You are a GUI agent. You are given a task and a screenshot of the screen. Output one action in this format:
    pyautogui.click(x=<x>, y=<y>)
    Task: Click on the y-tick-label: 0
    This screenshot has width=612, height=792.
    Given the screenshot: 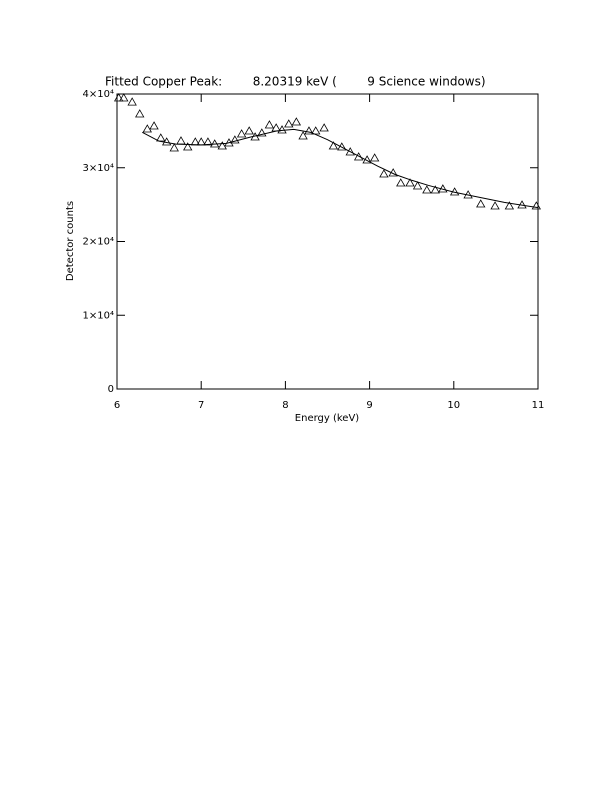 What is the action you would take?
    pyautogui.click(x=111, y=389)
    